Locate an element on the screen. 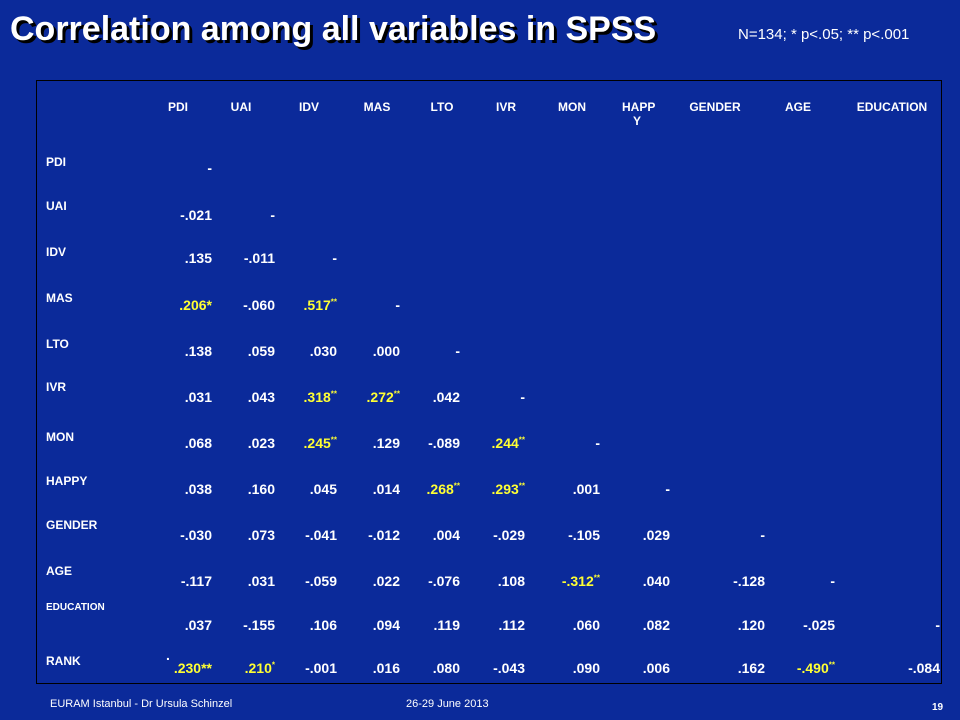 This screenshot has height=720, width=960. cell-value: .245 is located at coordinates (317, 443).